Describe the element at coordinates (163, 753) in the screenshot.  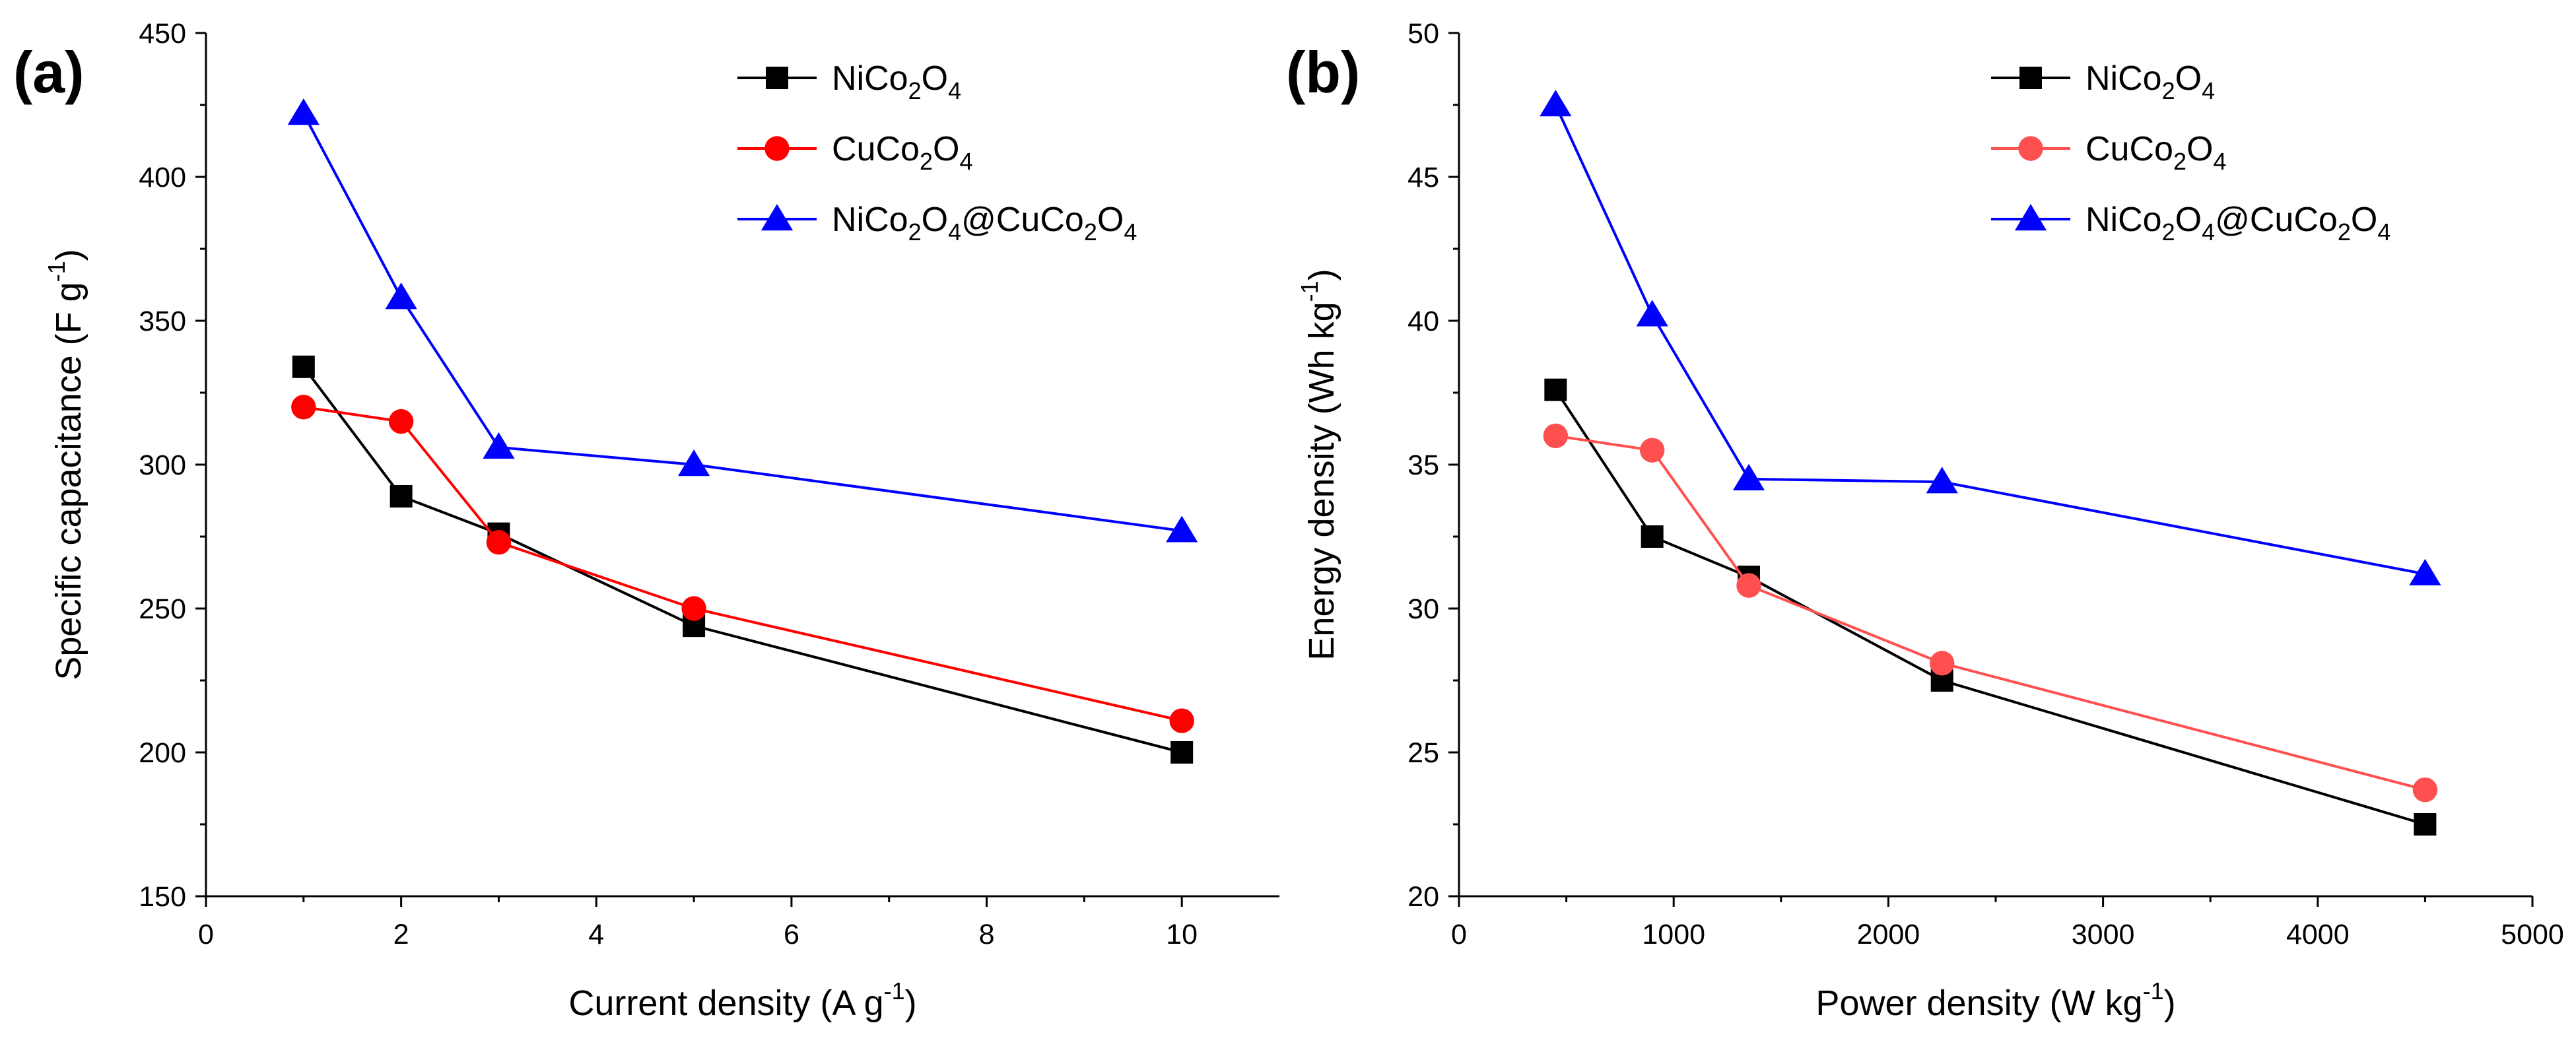
I see `y-tick-label: 200` at that location.